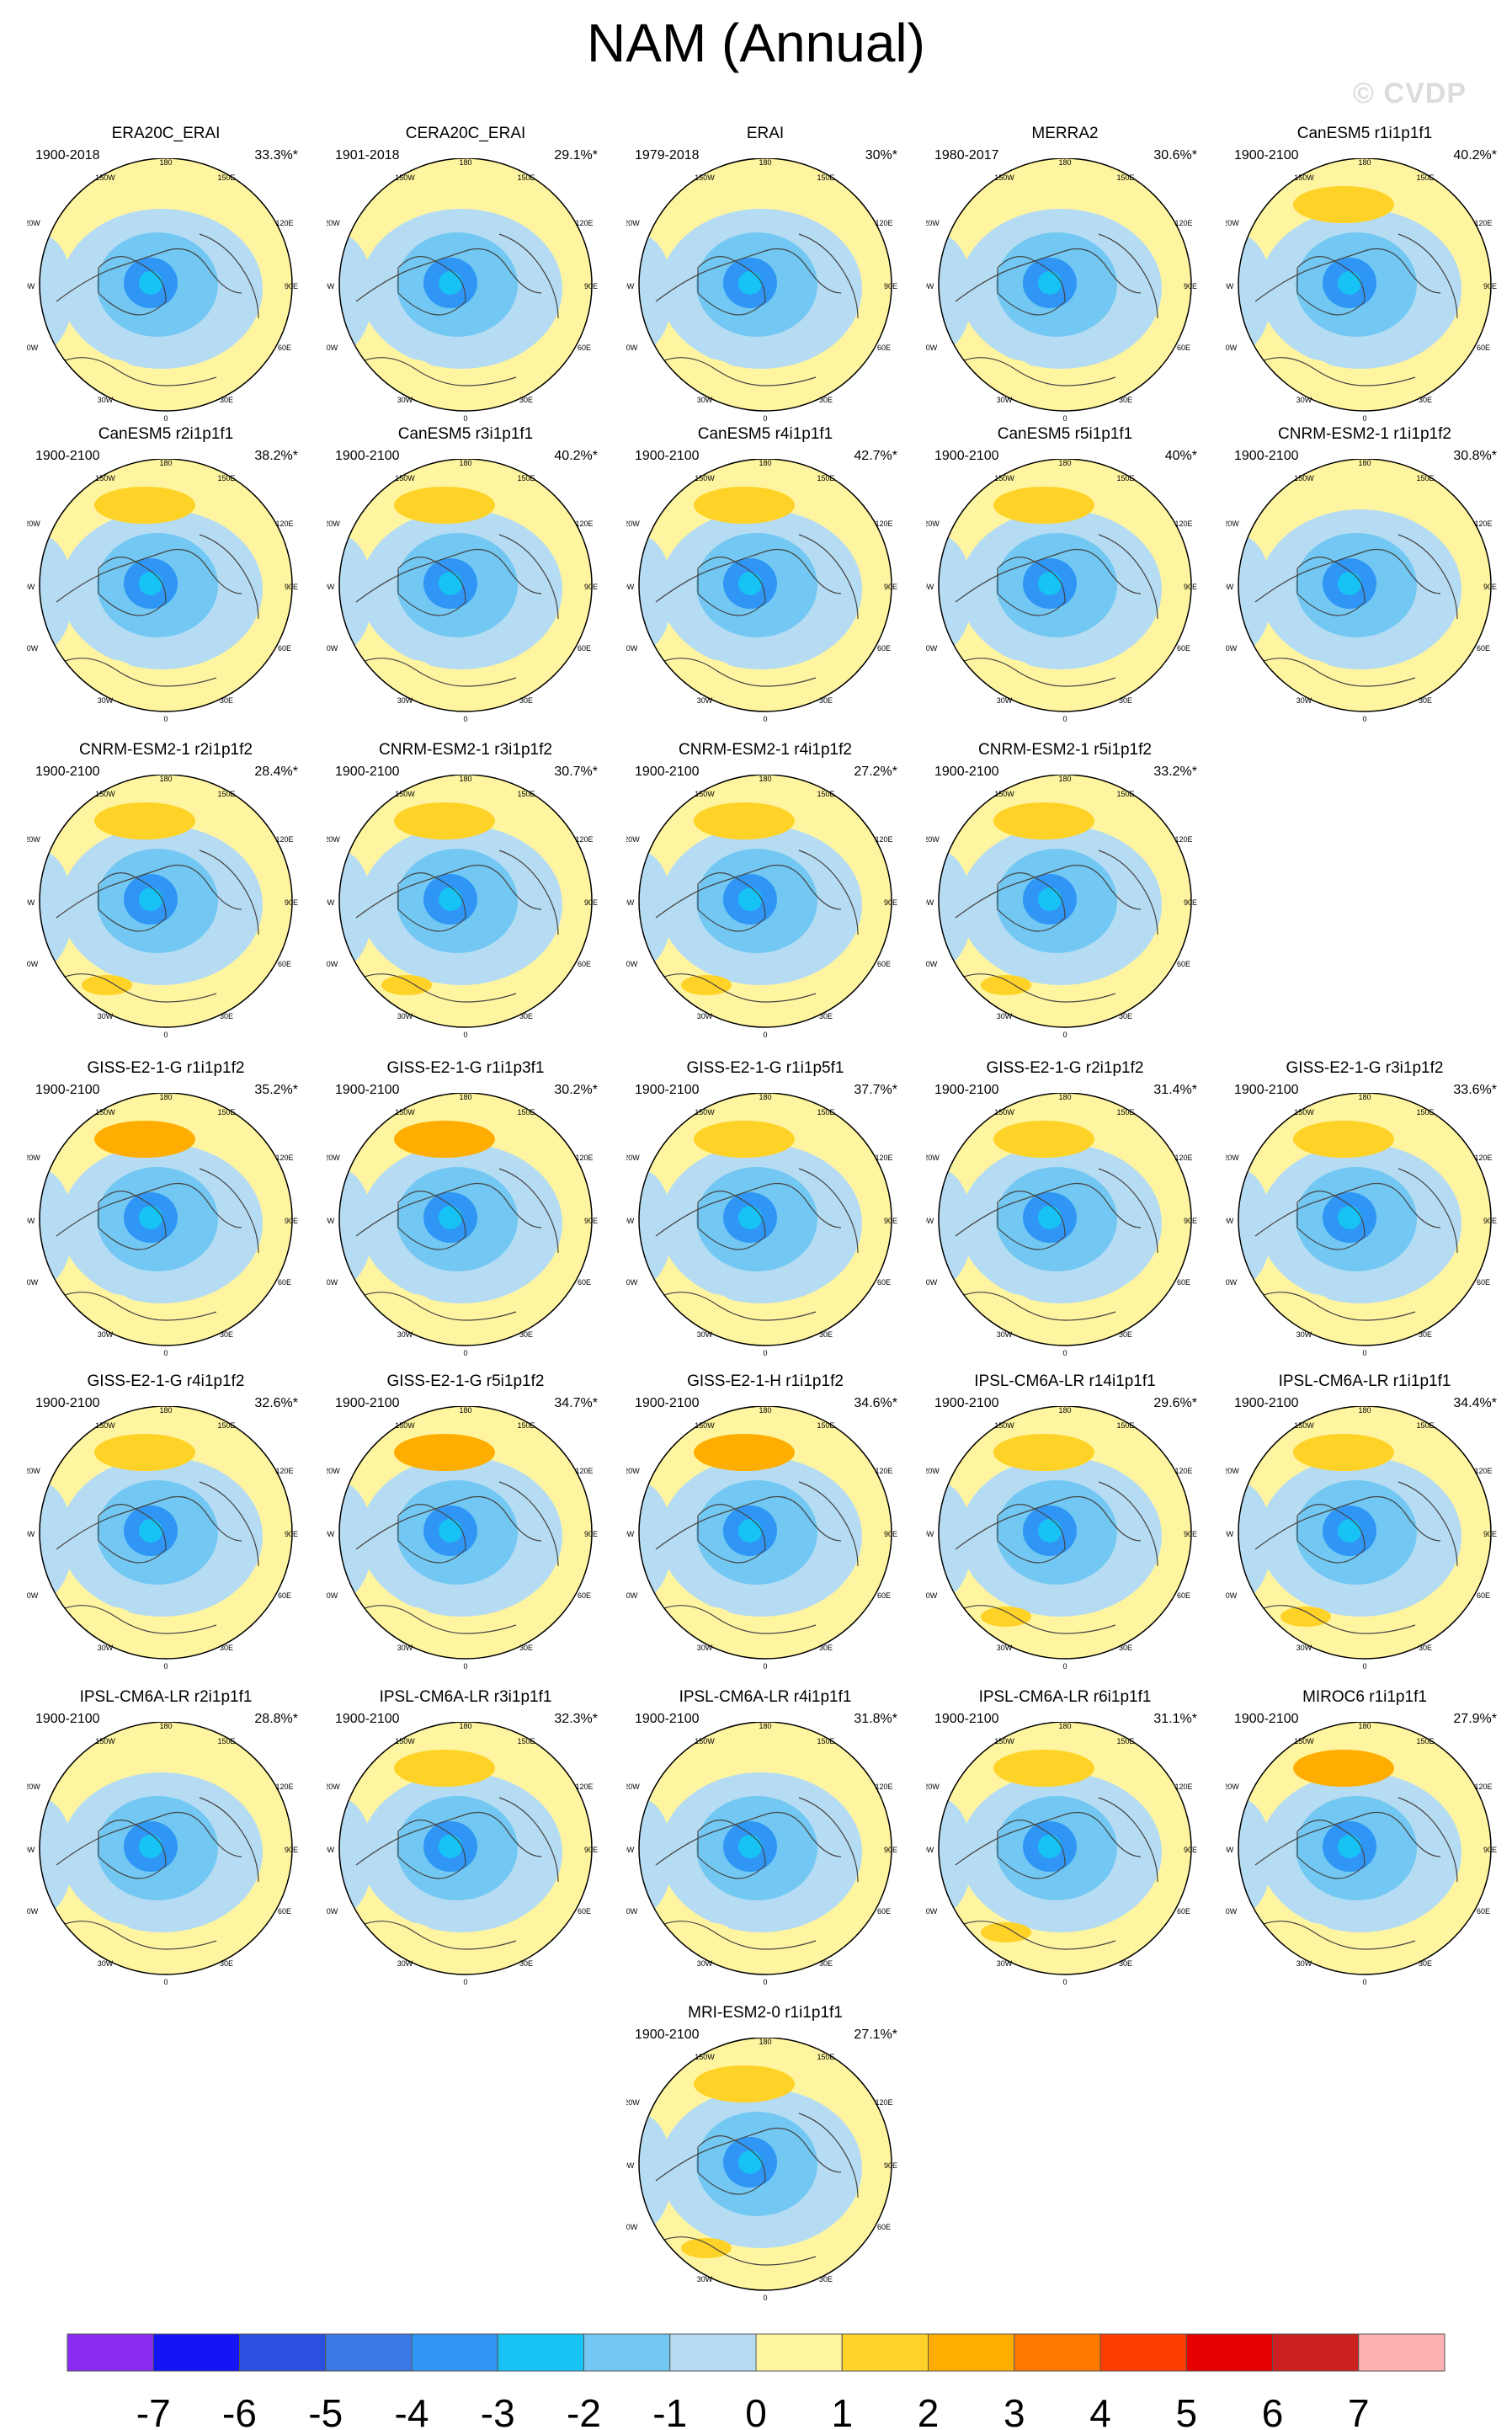 This screenshot has height=2430, width=1512. Describe the element at coordinates (576, 456) in the screenshot. I see `panel-variance-percent: 40.2%*` at that location.